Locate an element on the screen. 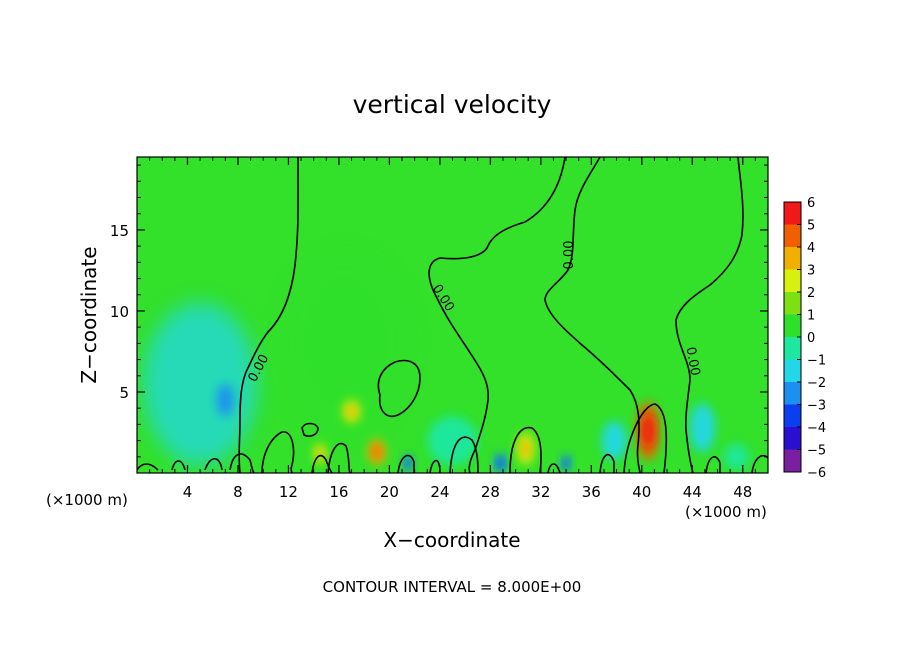 The width and height of the screenshot is (904, 654). colorbar-tick-label: 0 is located at coordinates (811, 338).